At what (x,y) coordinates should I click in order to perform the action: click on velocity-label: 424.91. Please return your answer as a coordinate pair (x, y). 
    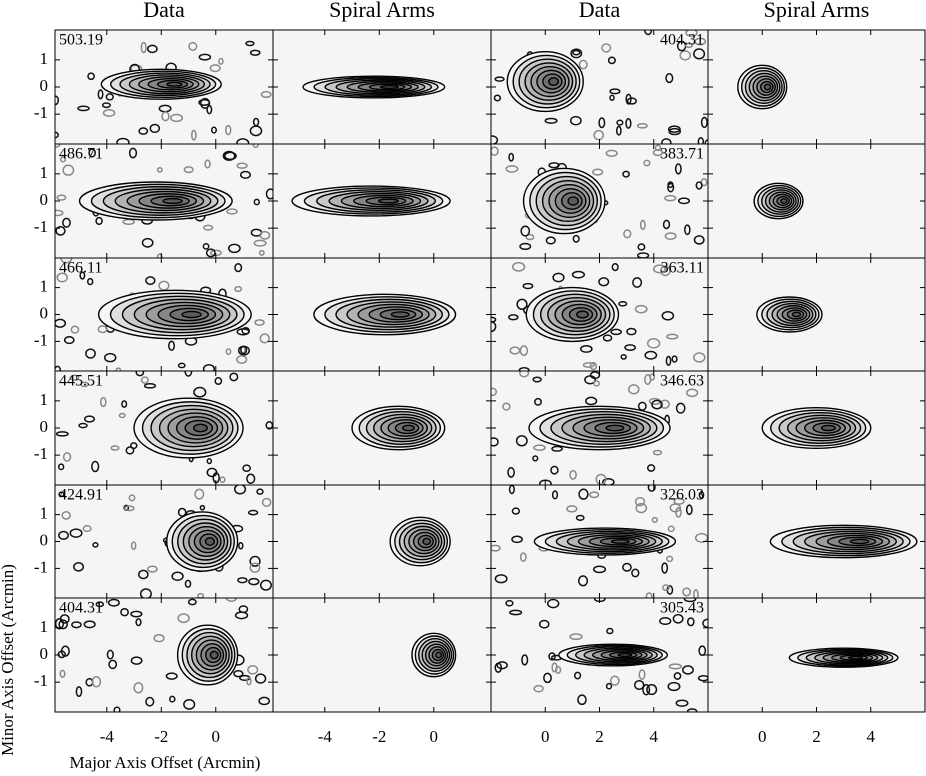
    Looking at the image, I should click on (81, 495).